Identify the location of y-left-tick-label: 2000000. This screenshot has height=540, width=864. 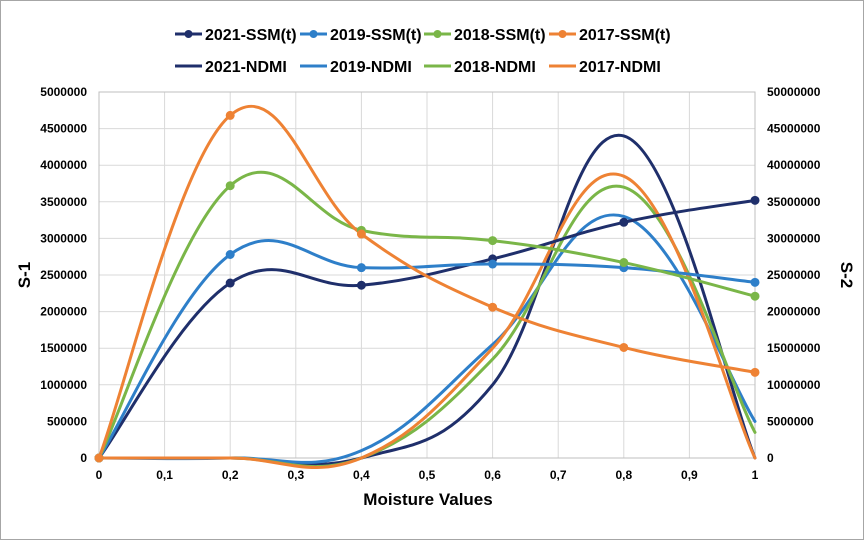
(63, 312).